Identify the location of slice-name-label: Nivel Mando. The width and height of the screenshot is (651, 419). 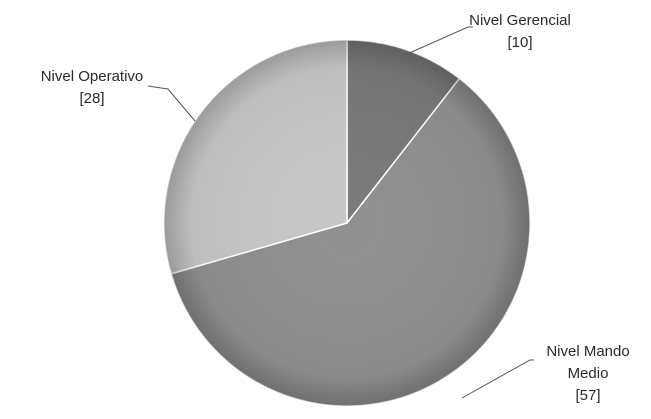
(587, 351).